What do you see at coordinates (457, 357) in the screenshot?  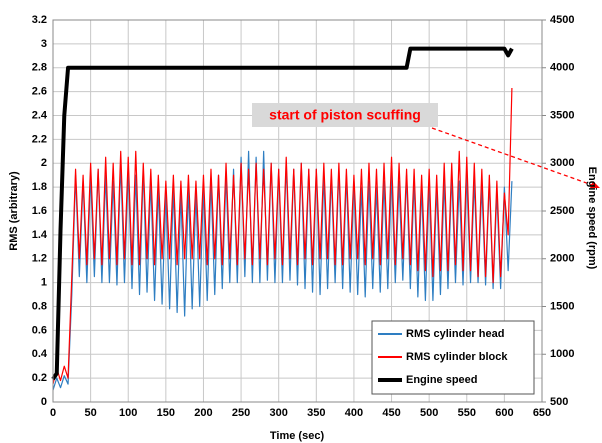 I see `legend-label: RMS cylinder block` at bounding box center [457, 357].